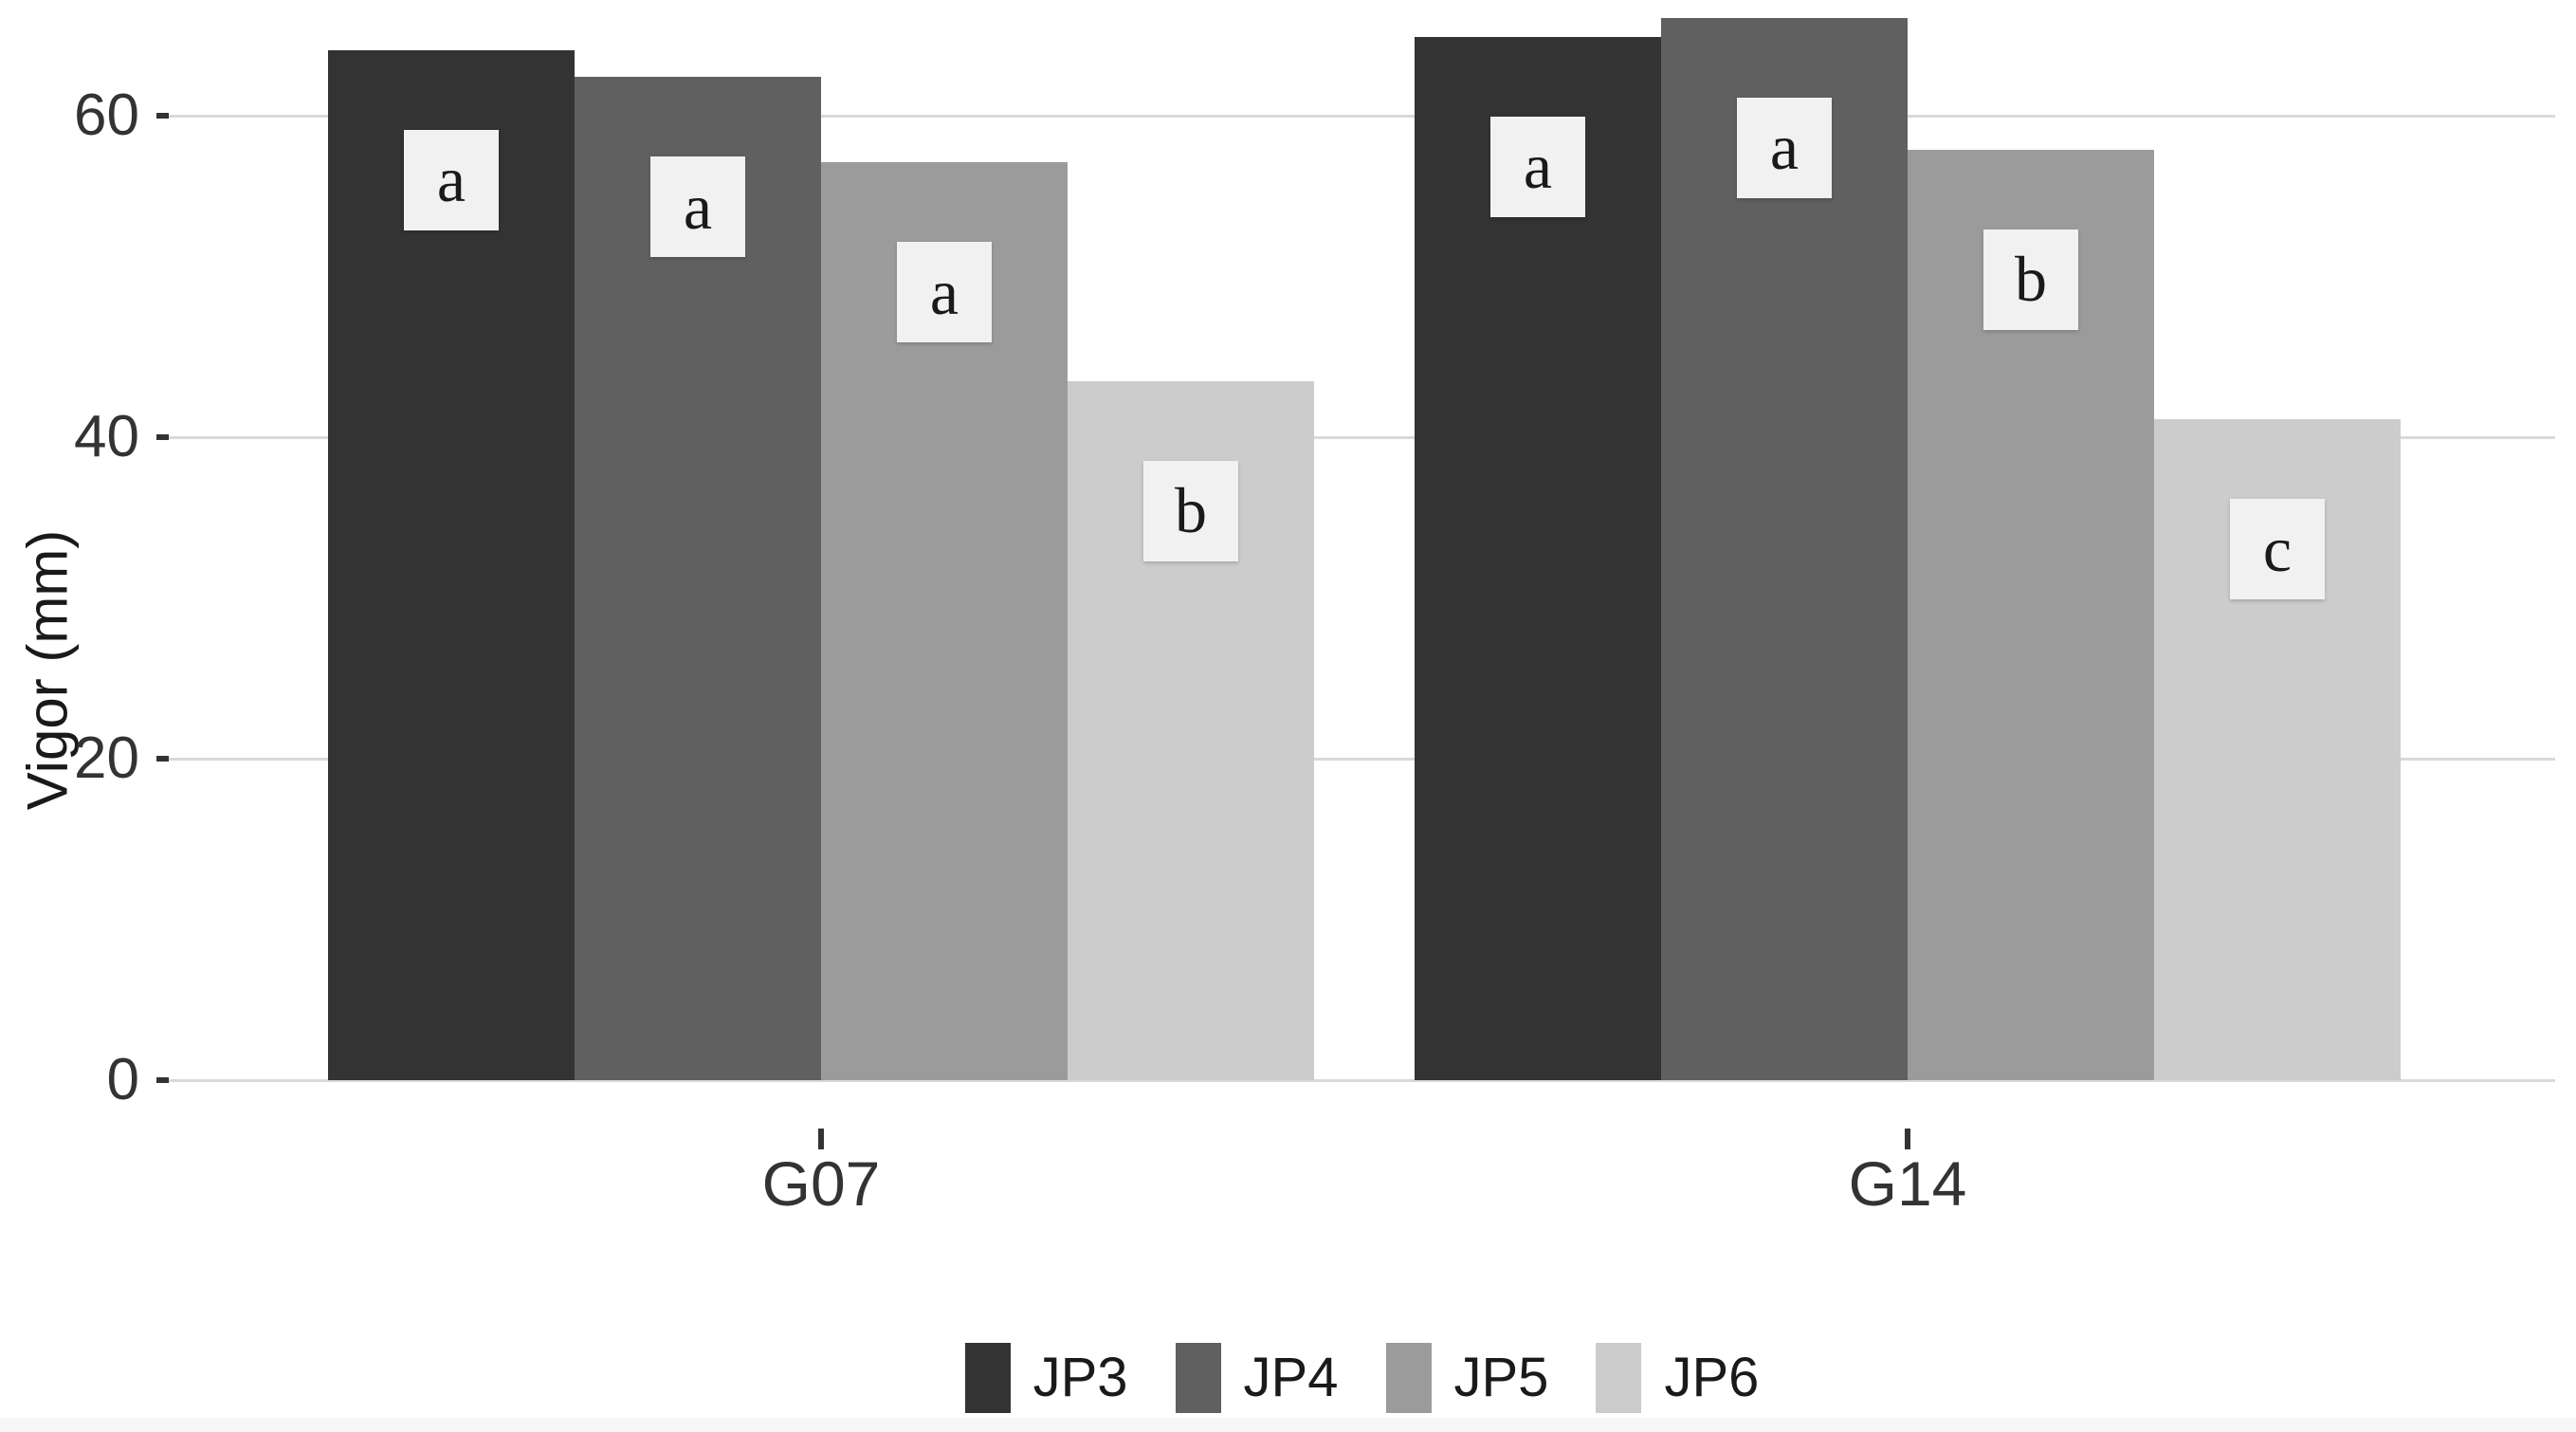 Image resolution: width=2576 pixels, height=1432 pixels. What do you see at coordinates (1501, 1377) in the screenshot?
I see `legend-label-JP5: JP5` at bounding box center [1501, 1377].